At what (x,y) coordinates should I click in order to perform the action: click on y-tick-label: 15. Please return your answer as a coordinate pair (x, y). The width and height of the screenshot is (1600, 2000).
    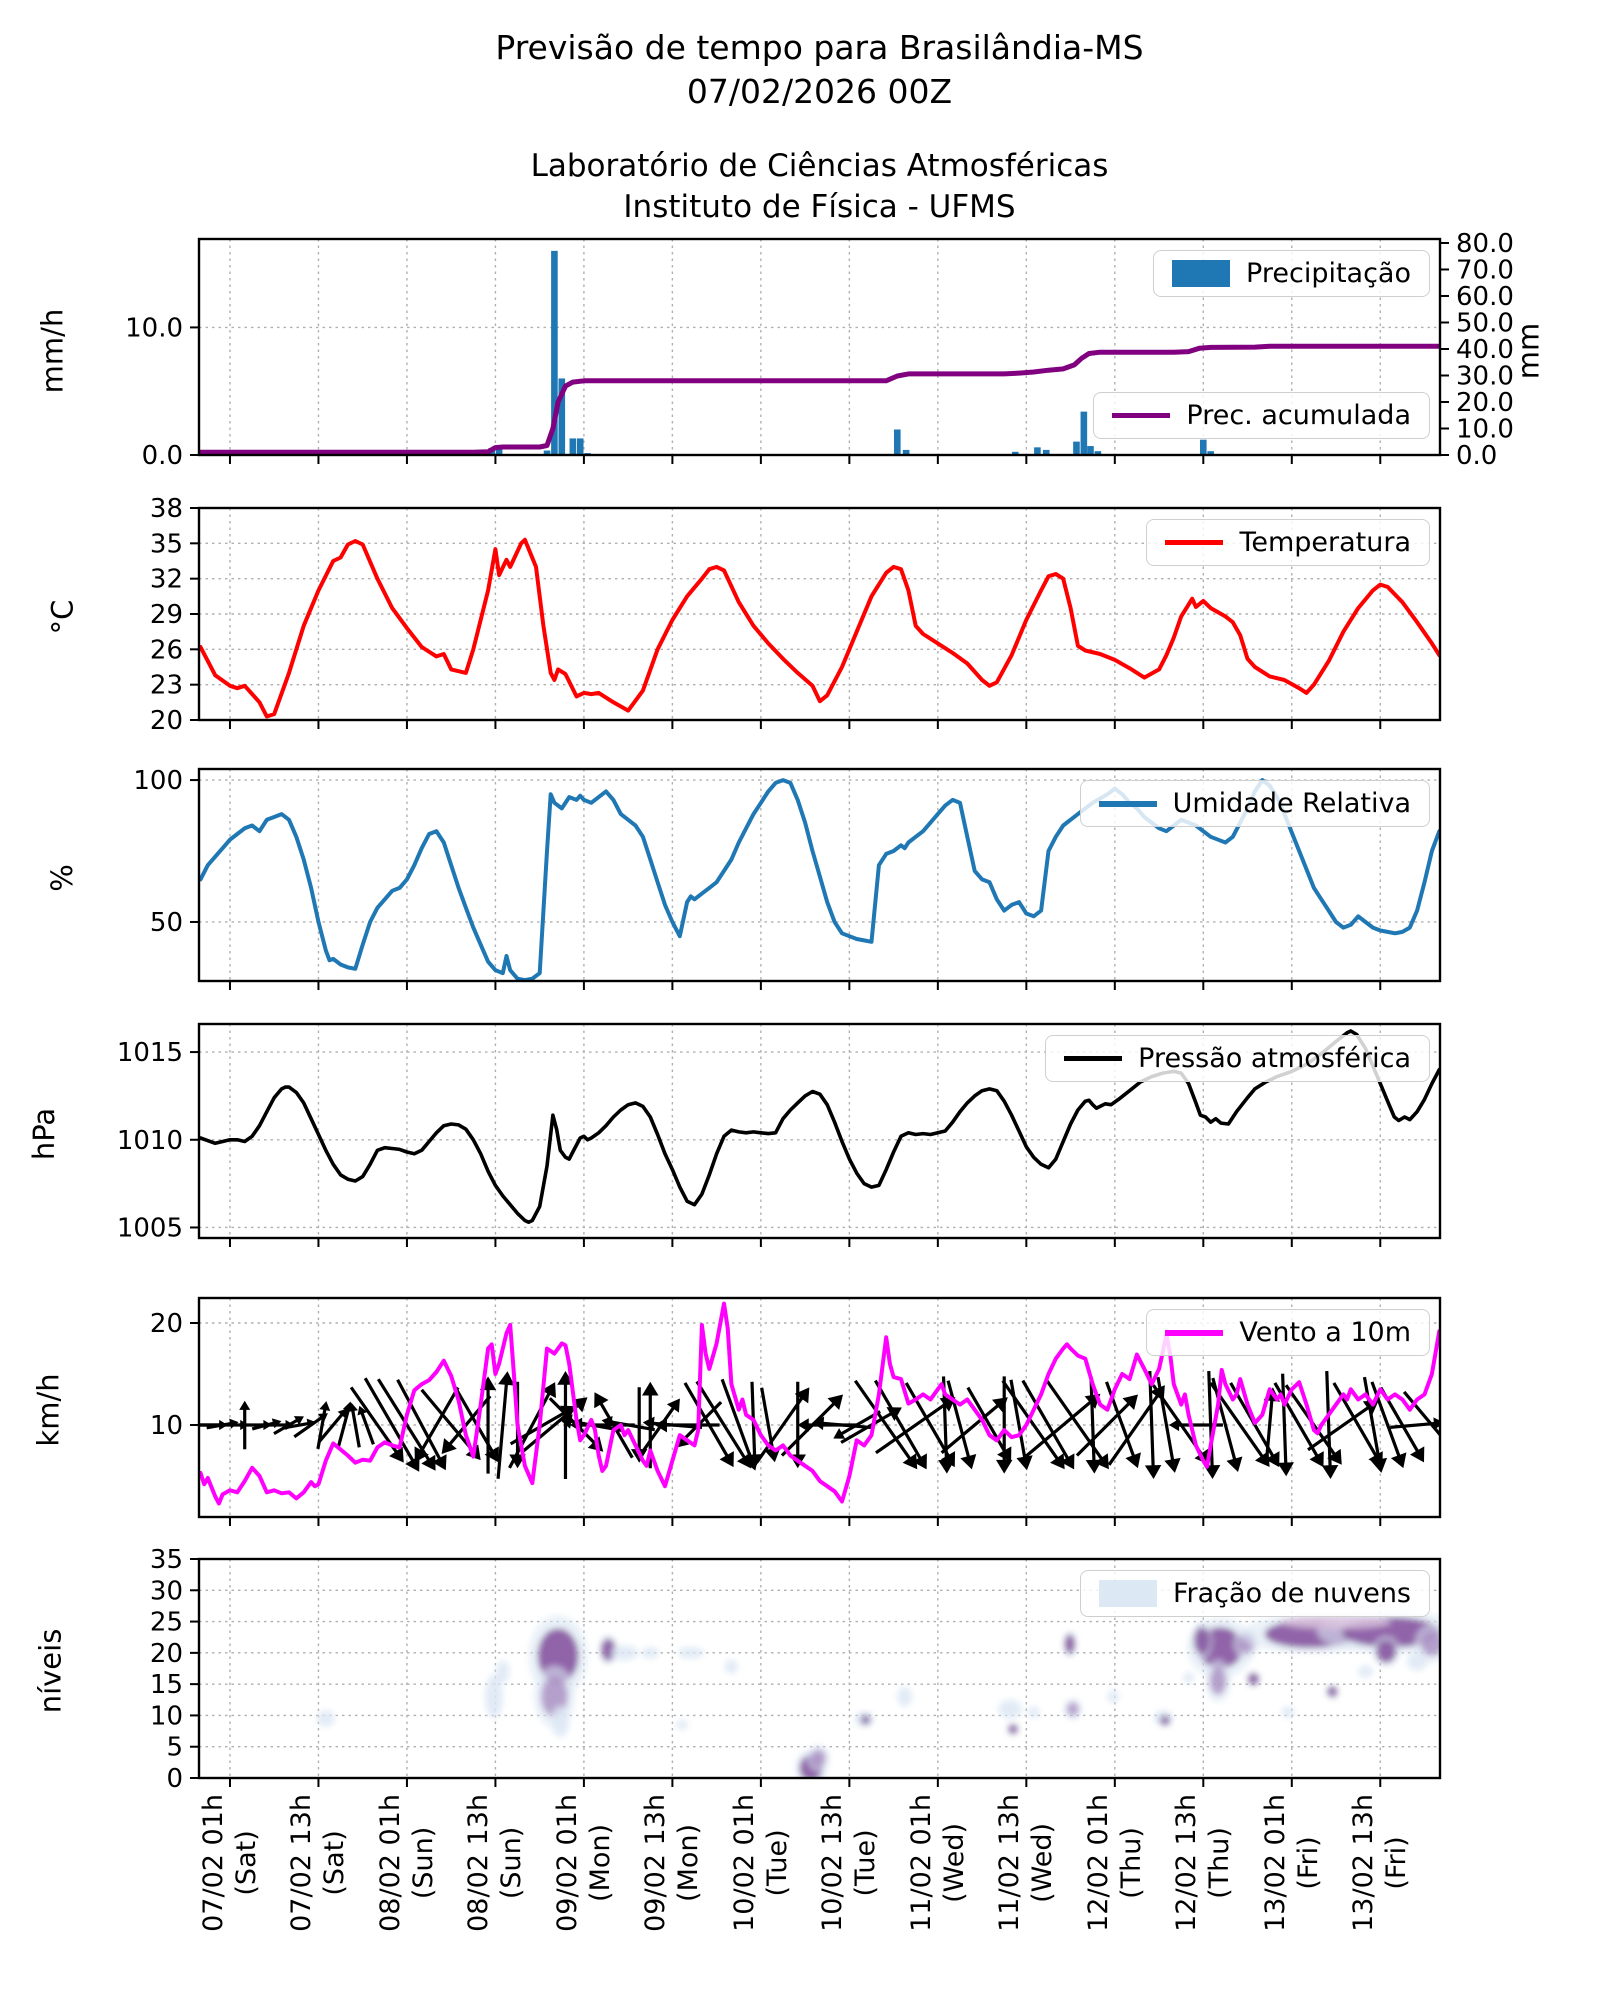
    Looking at the image, I should click on (166, 1685).